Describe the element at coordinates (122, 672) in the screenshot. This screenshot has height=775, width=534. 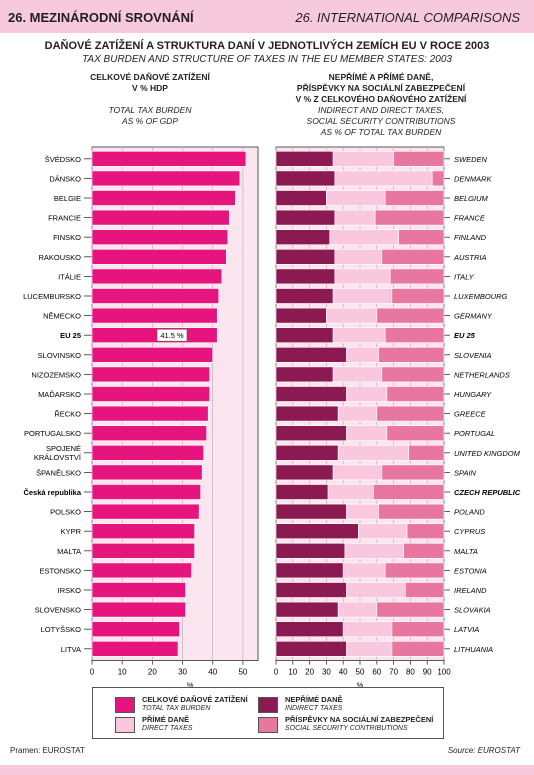
I see `left-tick-label: 10` at that location.